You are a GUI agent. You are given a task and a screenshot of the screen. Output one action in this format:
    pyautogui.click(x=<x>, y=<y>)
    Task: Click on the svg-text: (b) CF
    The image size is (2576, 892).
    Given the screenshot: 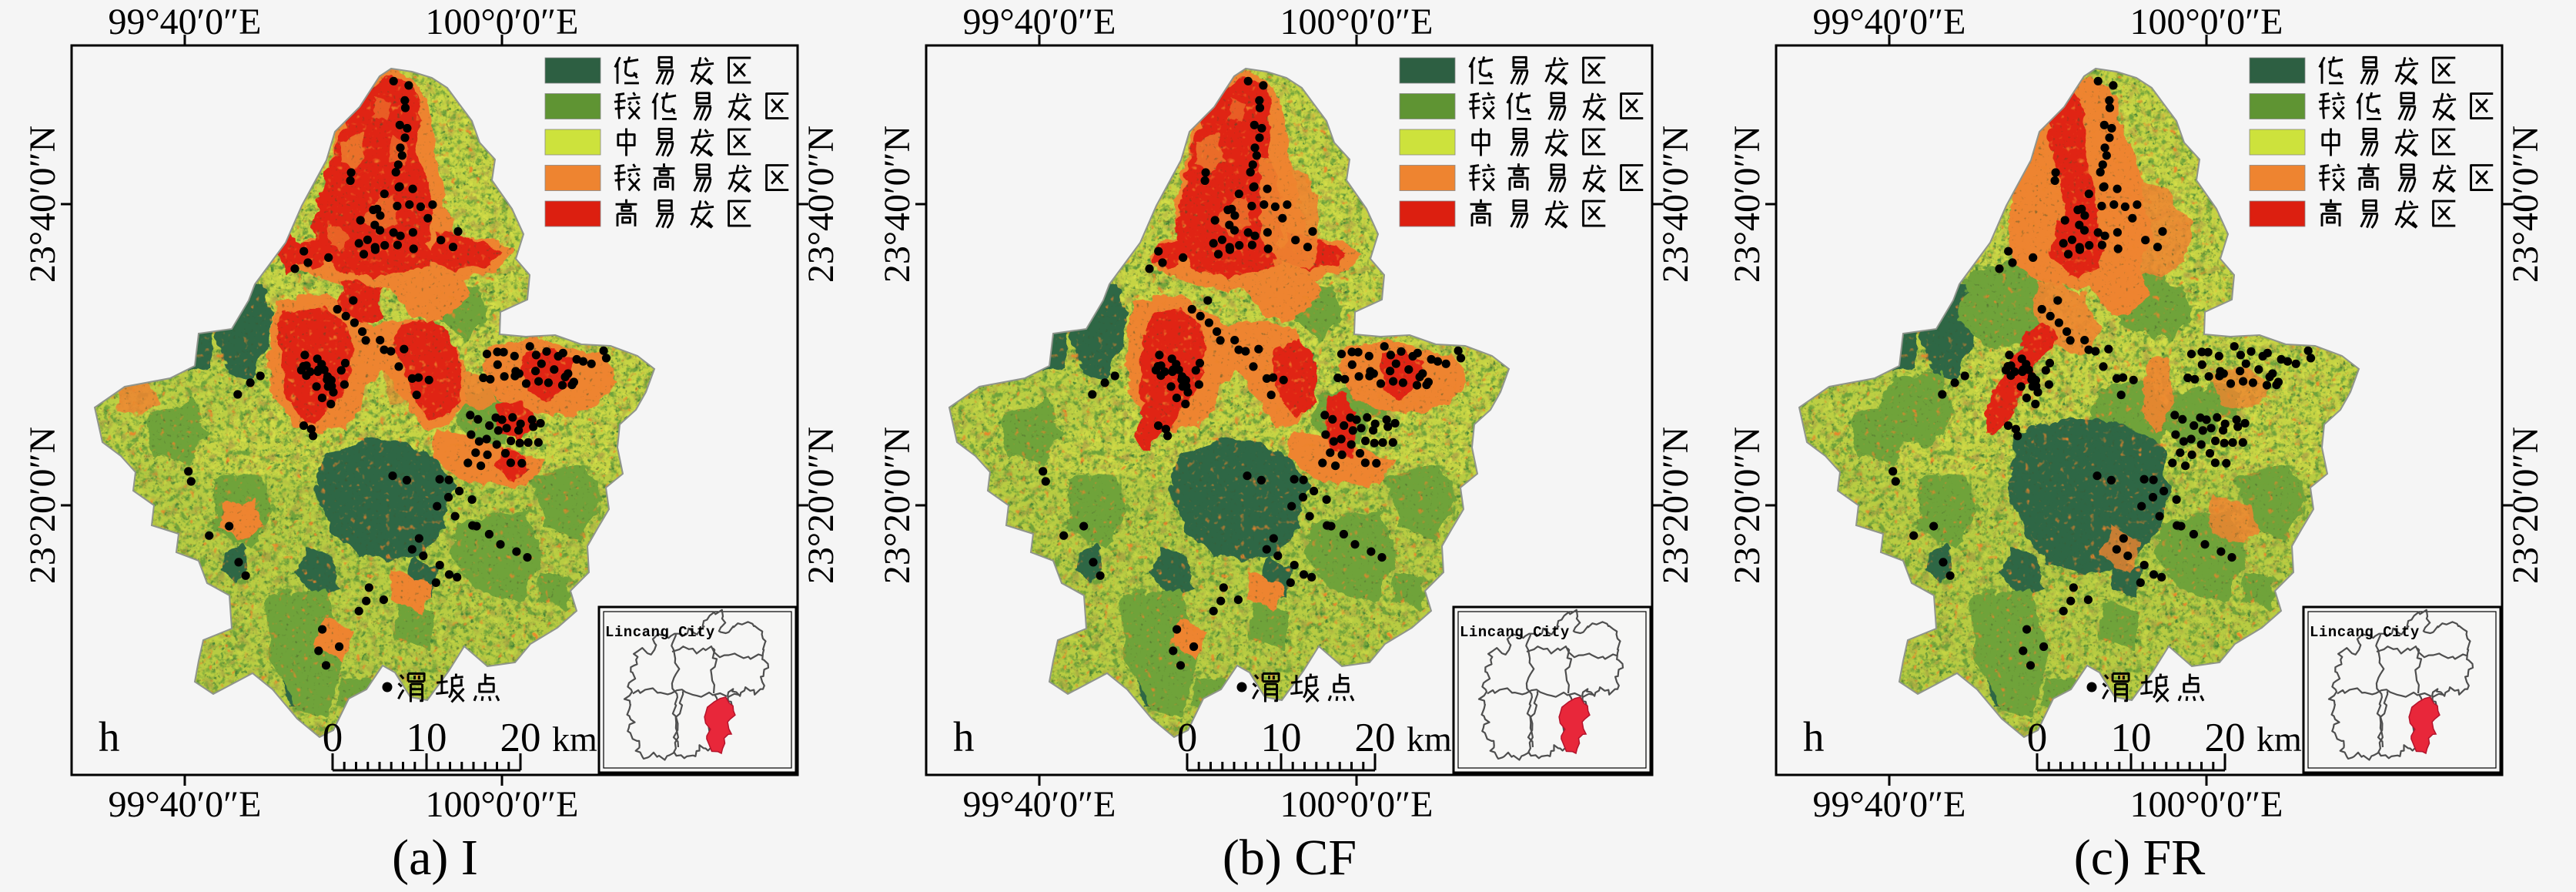 What is the action you would take?
    pyautogui.click(x=1290, y=858)
    